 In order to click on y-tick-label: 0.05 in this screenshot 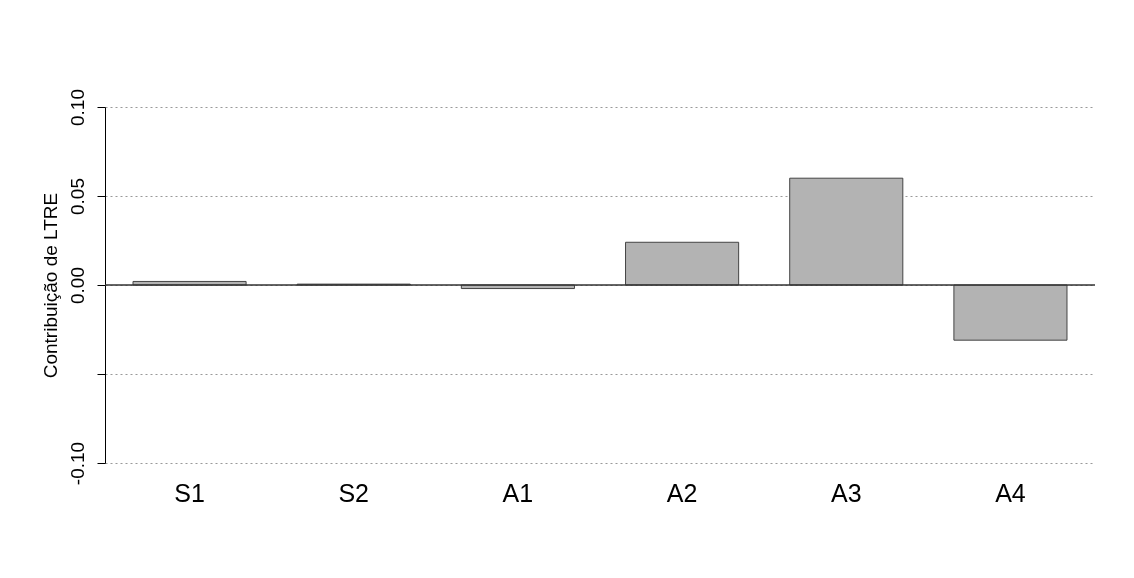, I will do `click(77, 196)`.